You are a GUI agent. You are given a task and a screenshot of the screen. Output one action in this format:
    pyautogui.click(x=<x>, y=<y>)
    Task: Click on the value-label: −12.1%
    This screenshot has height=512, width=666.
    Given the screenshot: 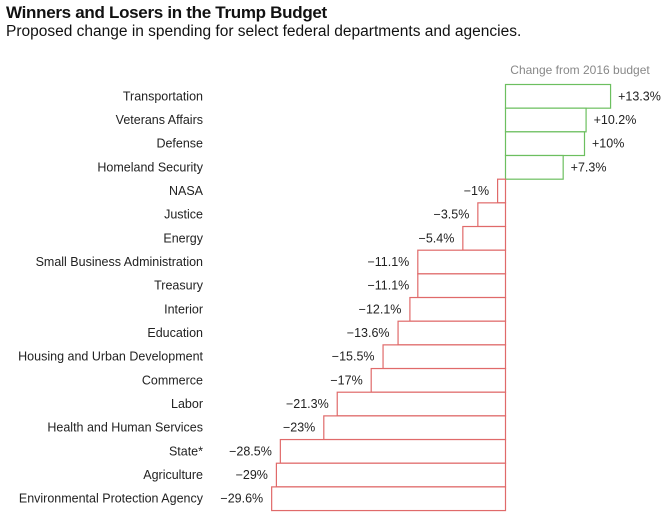 What is the action you would take?
    pyautogui.click(x=380, y=309)
    